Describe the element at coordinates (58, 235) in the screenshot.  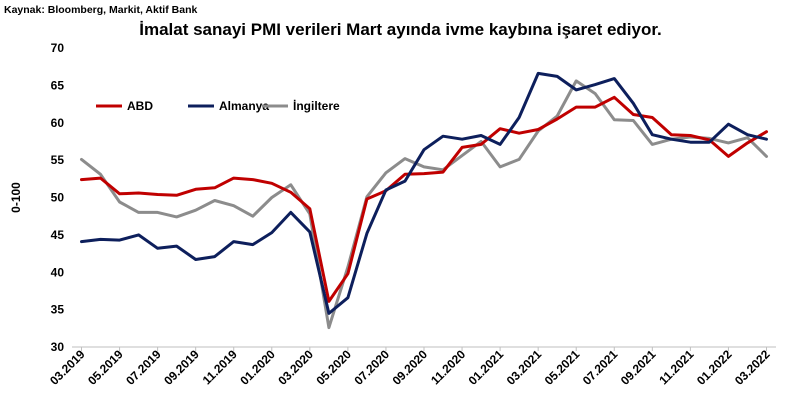
I see `y-tick-label: 45` at that location.